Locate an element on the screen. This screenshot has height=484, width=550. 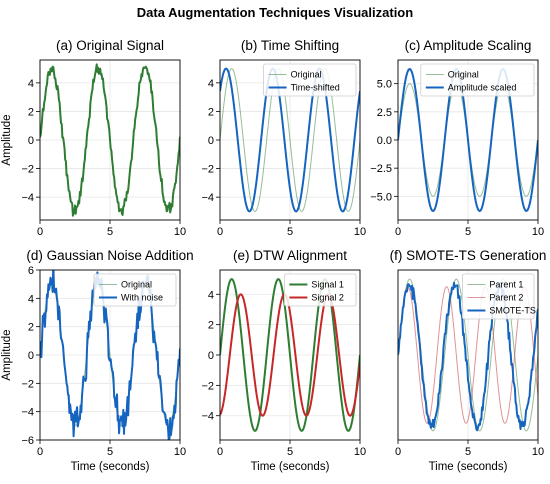
legend-label: Amplitude scaled is located at coordinates (482, 88).